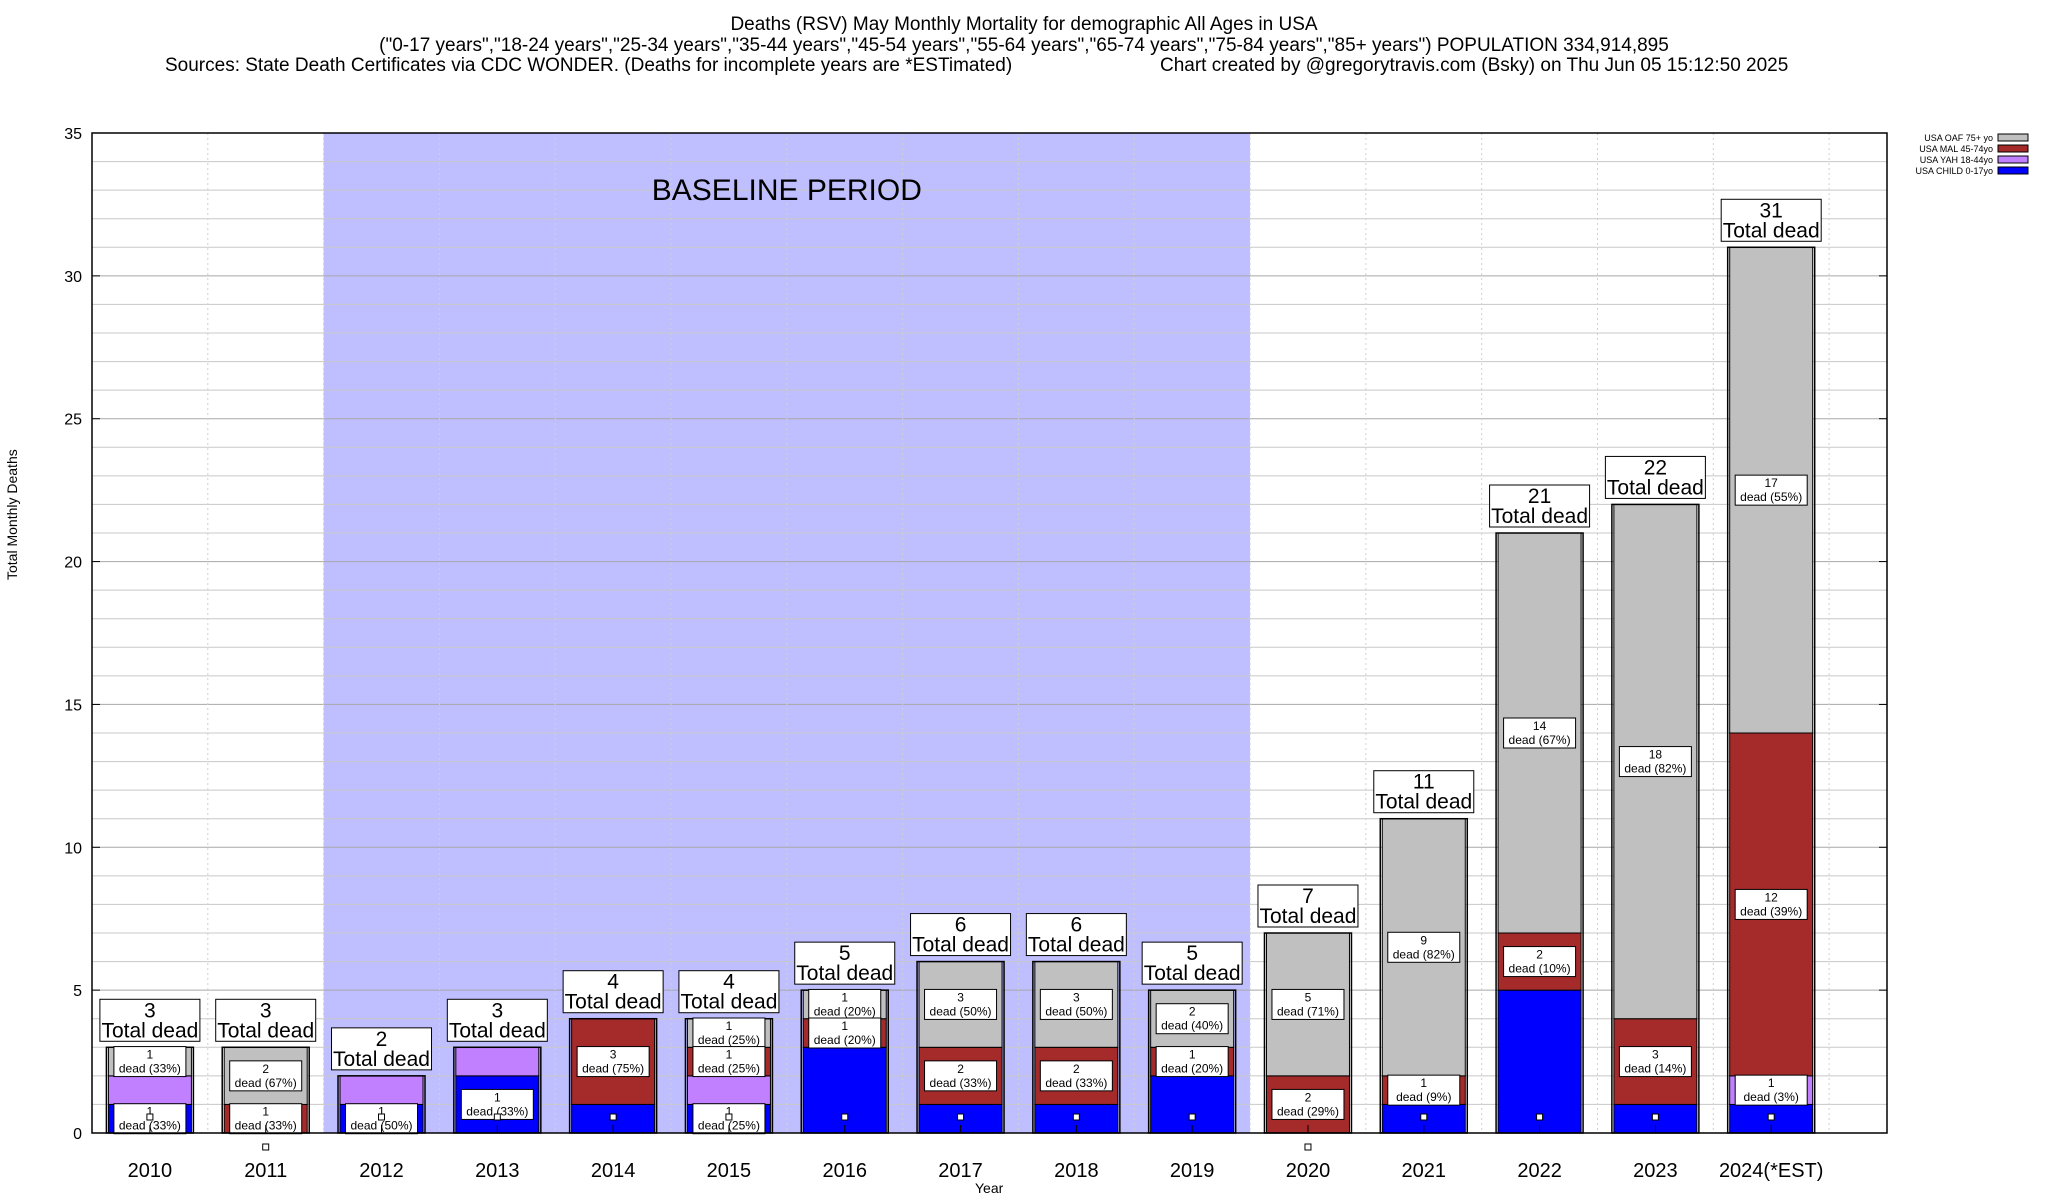  I want to click on x-tick-label: 2014, so click(613, 1171).